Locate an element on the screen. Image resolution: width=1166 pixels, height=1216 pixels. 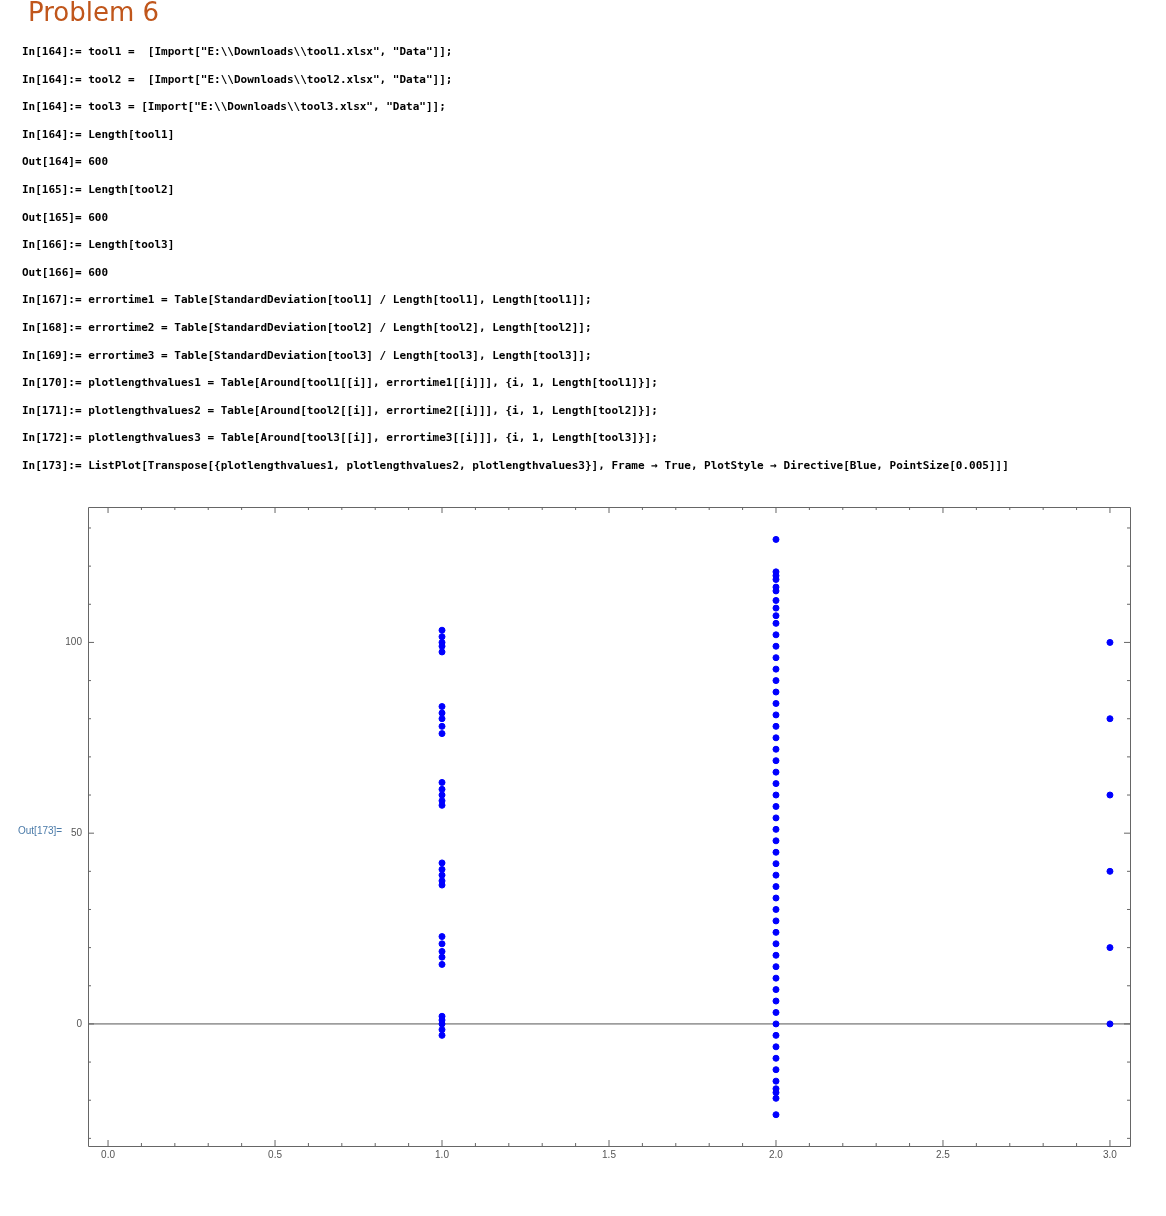
text: In[173]:= ListPlot[Transpose[{plotlengthvalues1, plotlengthvalues2, plotlengthvalues3}], Frame → True, PlotStyle → Directive[Blue, PointSize[0.005]]] is located at coordinates (515, 465).